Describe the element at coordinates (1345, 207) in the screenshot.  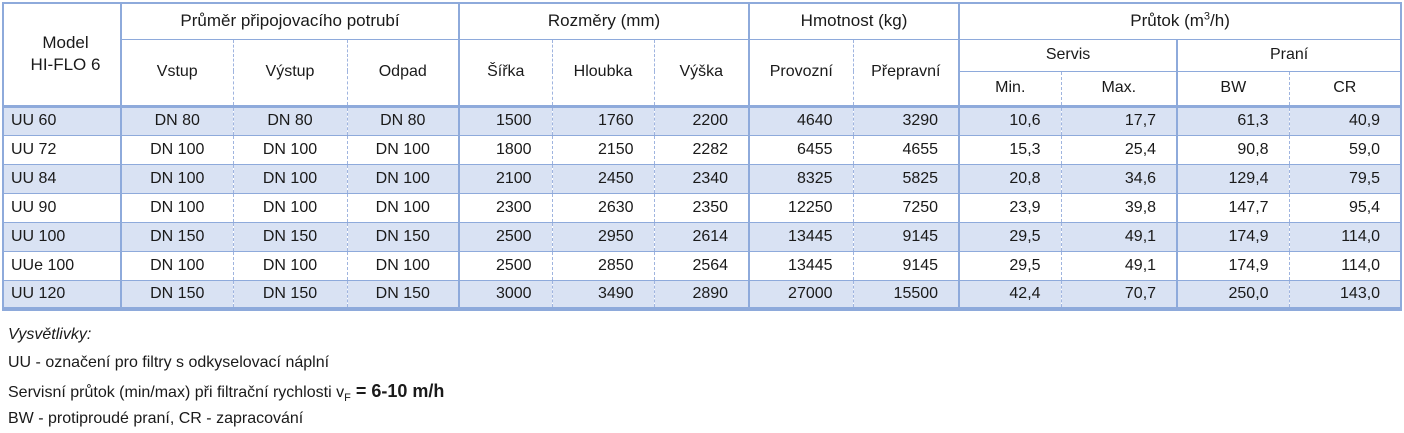
I see `cell-cr: 95,4` at that location.